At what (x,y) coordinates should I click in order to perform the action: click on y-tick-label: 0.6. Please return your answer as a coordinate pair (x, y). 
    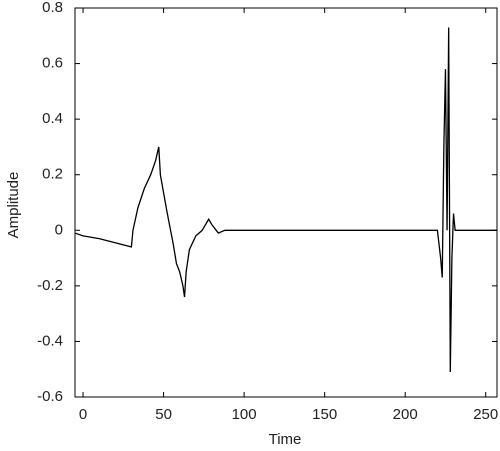
    Looking at the image, I should click on (52, 63).